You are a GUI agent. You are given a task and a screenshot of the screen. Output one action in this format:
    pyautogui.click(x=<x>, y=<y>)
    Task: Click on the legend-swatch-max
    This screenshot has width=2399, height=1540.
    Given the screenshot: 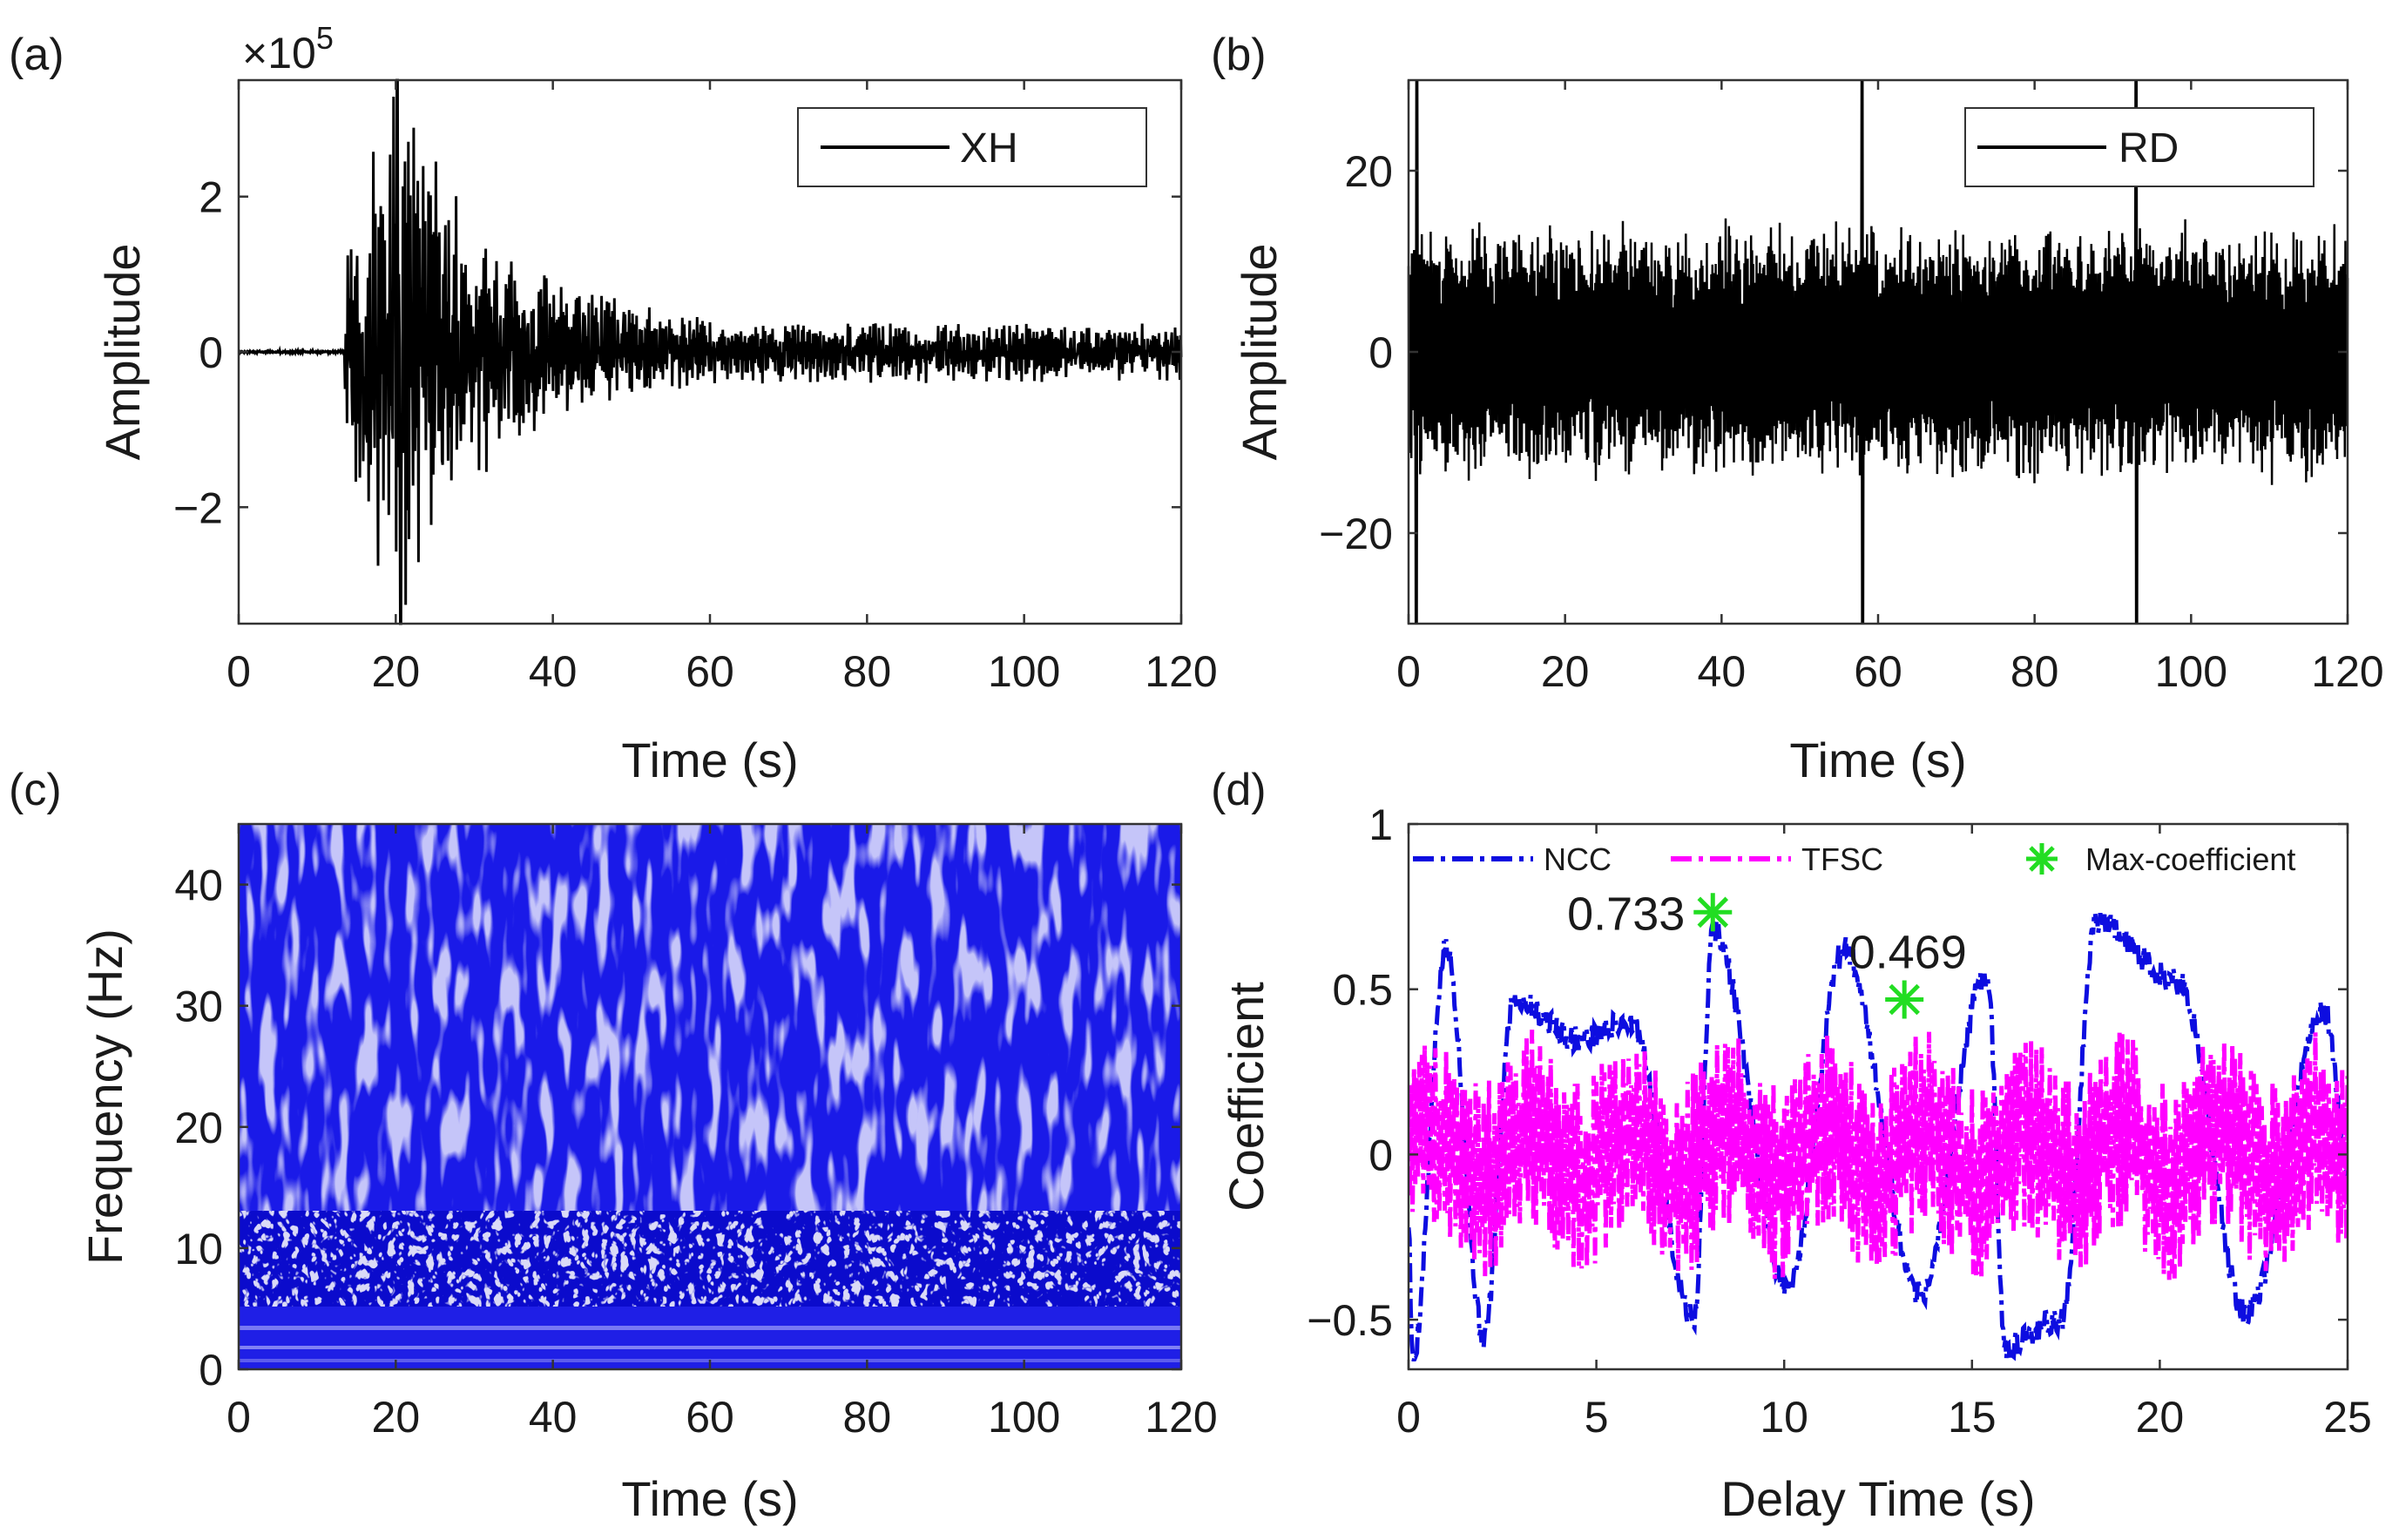 What is the action you would take?
    pyautogui.click(x=2042, y=859)
    